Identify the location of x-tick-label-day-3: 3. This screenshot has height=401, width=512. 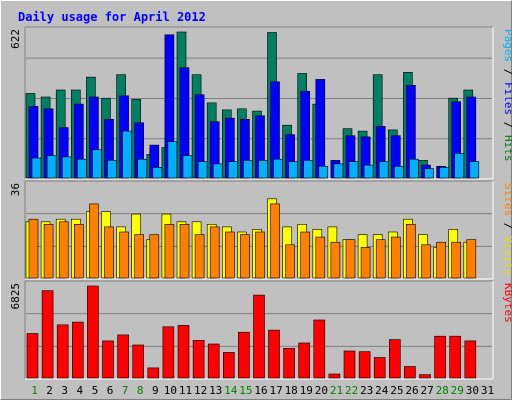
(64, 390).